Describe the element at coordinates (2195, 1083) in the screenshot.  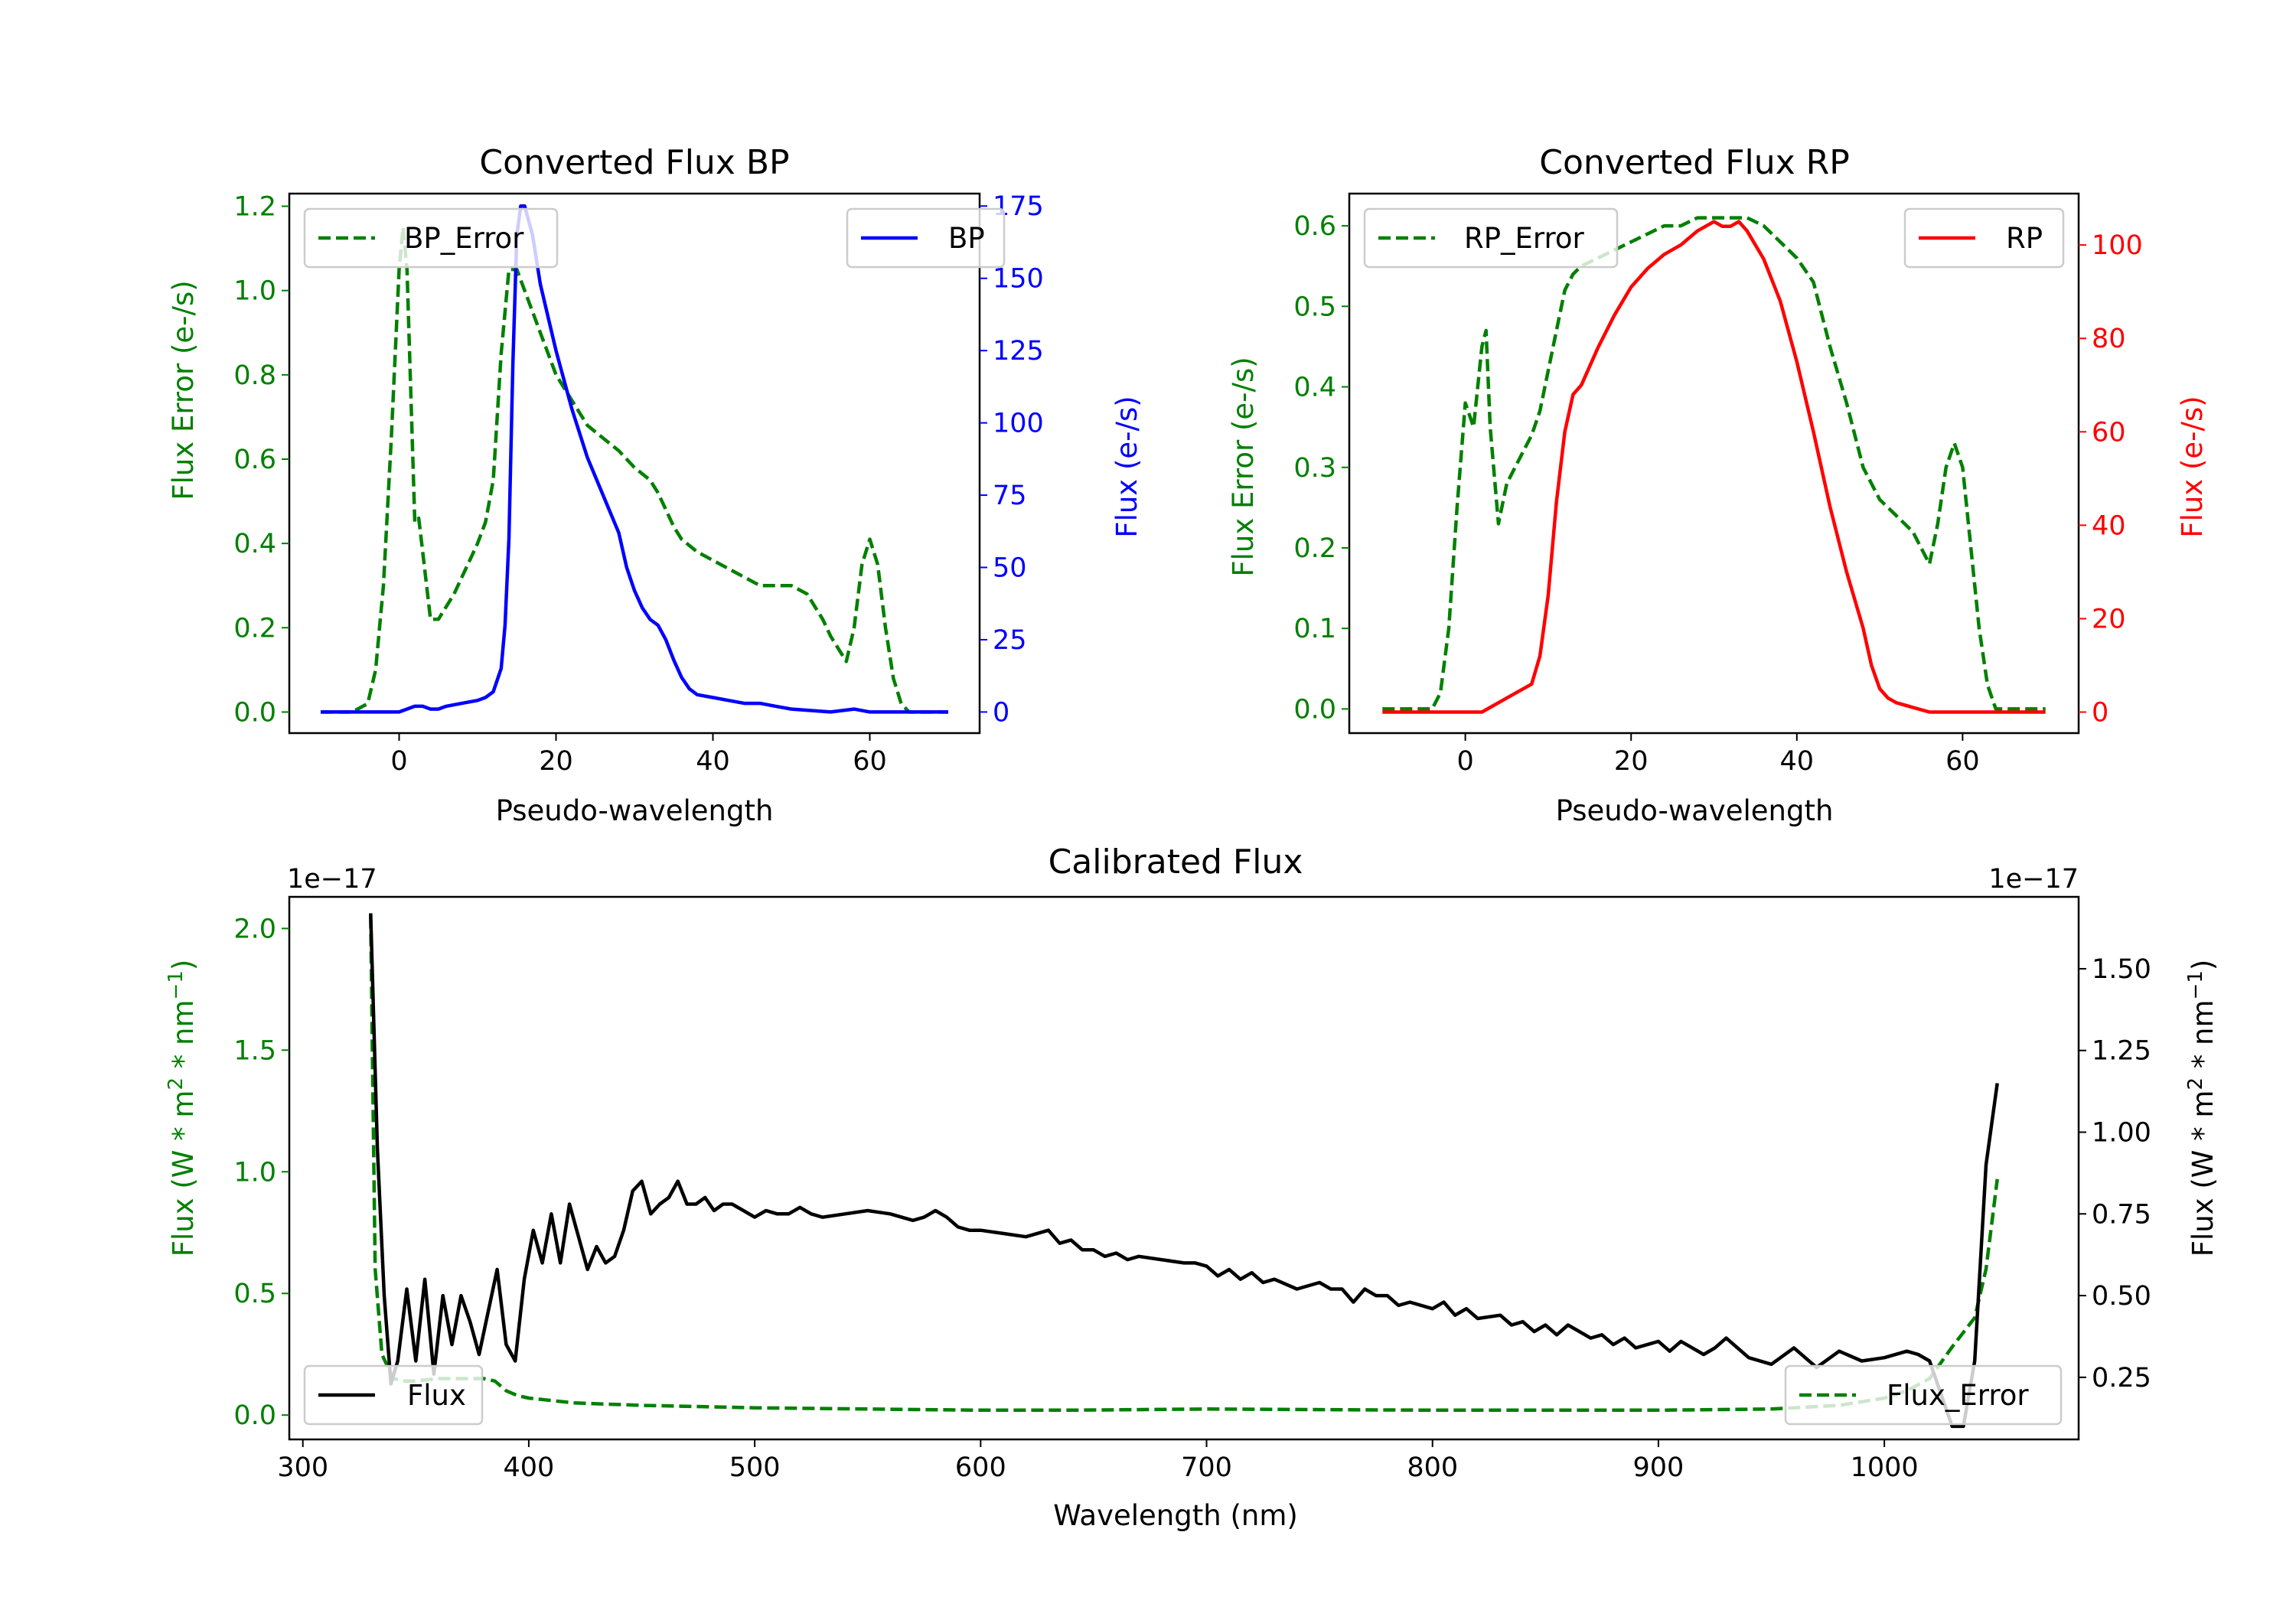
I see `right-ylabel-superscript-1: 2` at that location.